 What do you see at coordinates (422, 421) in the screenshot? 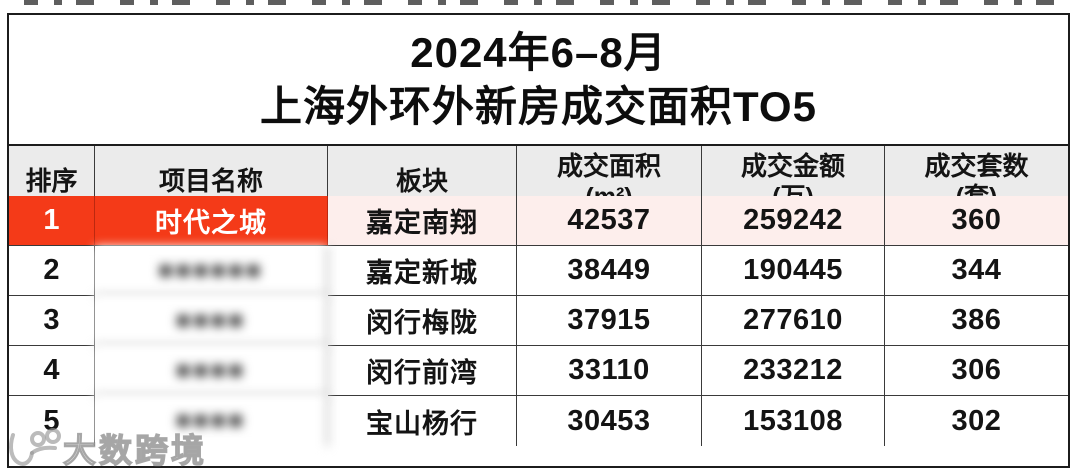
I see `district-cell: 宝山杨行` at bounding box center [422, 421].